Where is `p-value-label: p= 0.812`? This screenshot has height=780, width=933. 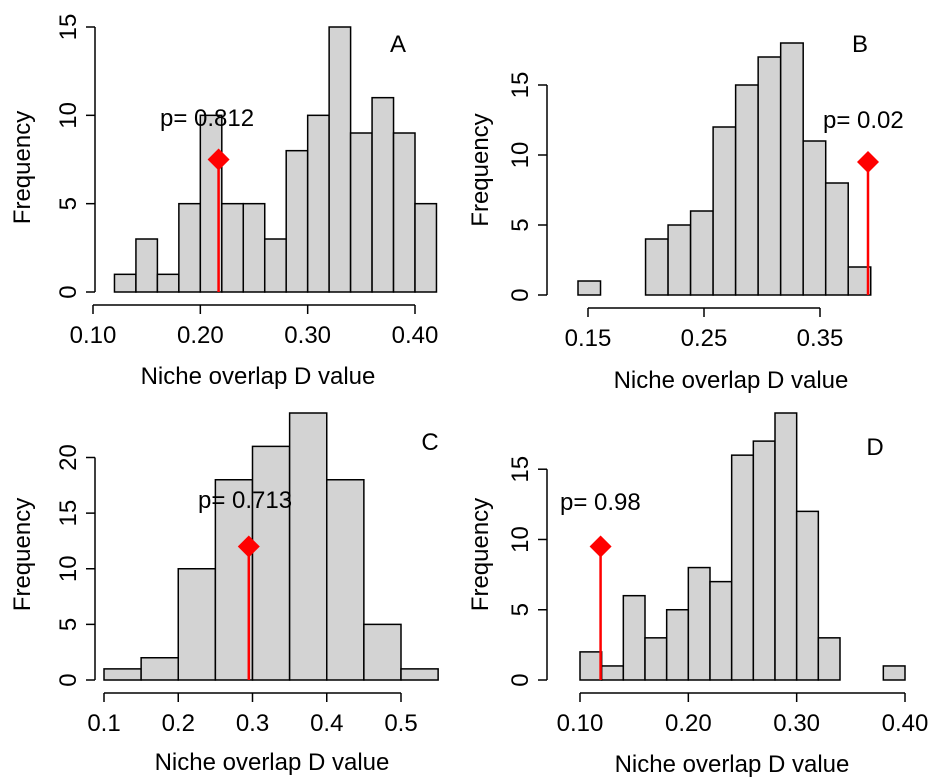 p-value-label: p= 0.812 is located at coordinates (207, 118).